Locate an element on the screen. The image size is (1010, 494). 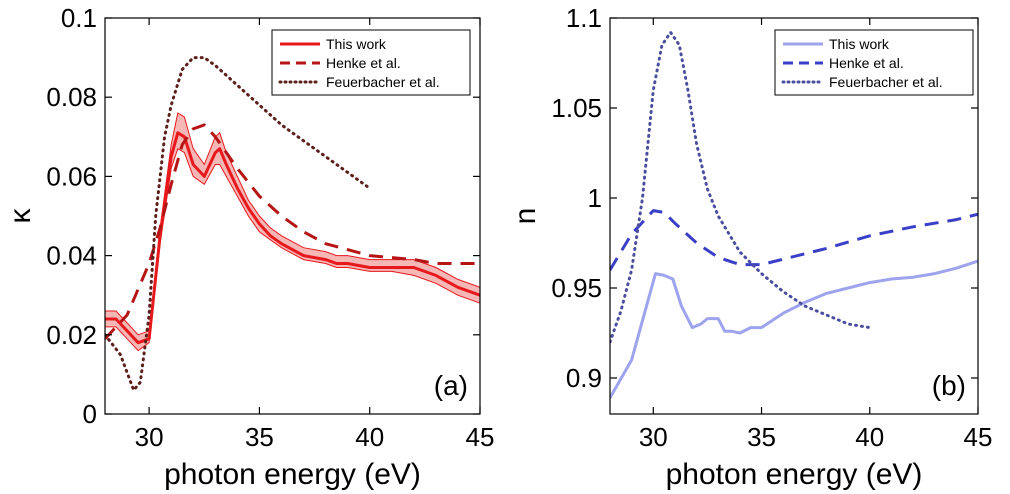
y-tick-label-1-2: 1 is located at coordinates (595, 198).